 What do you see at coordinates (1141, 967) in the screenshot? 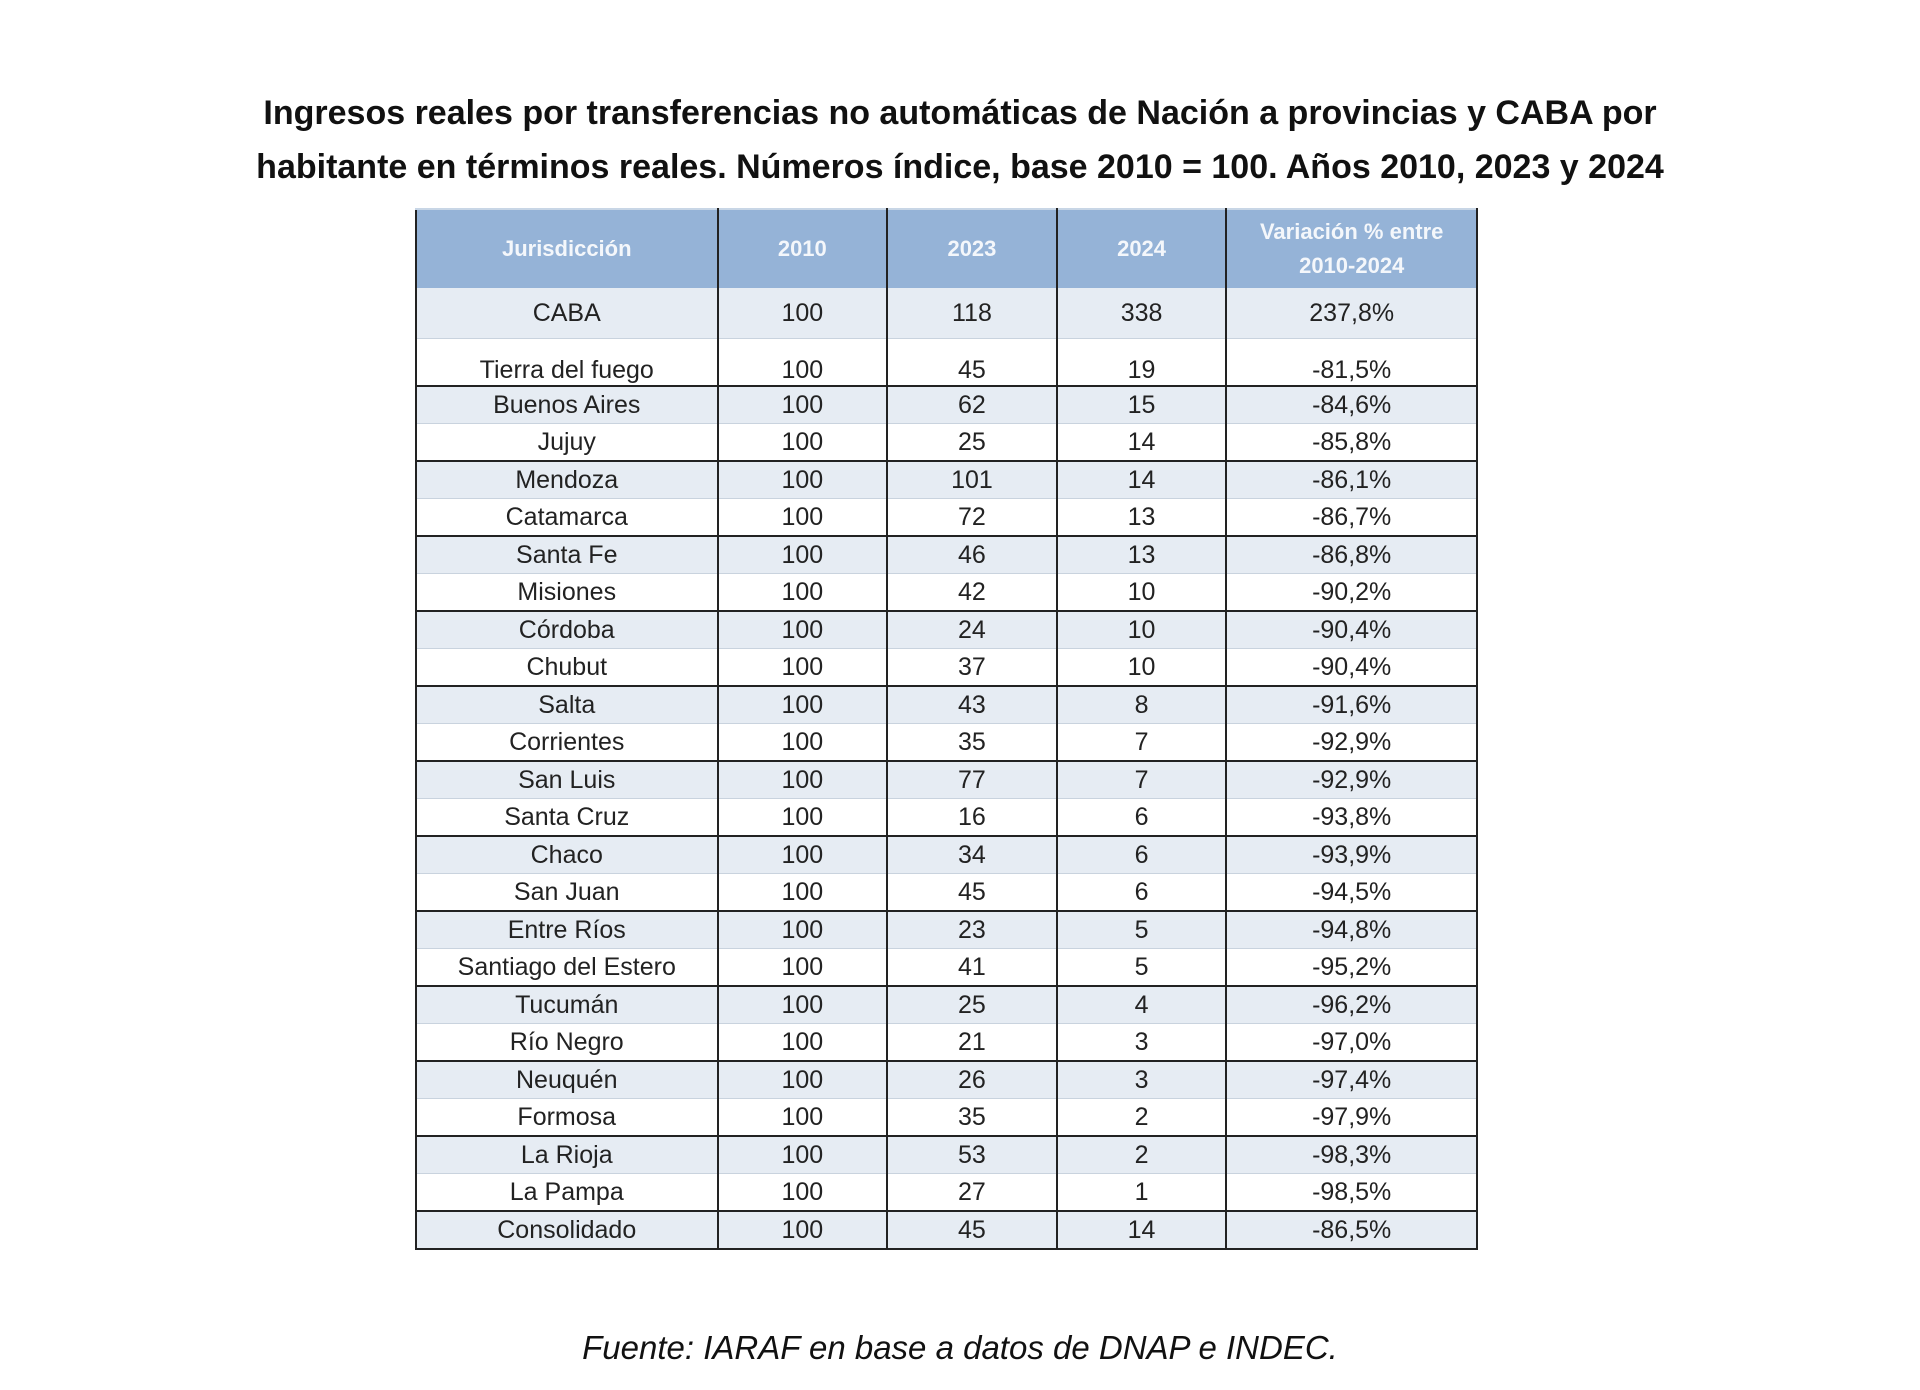
I see `cell-2024: 5` at bounding box center [1141, 967].